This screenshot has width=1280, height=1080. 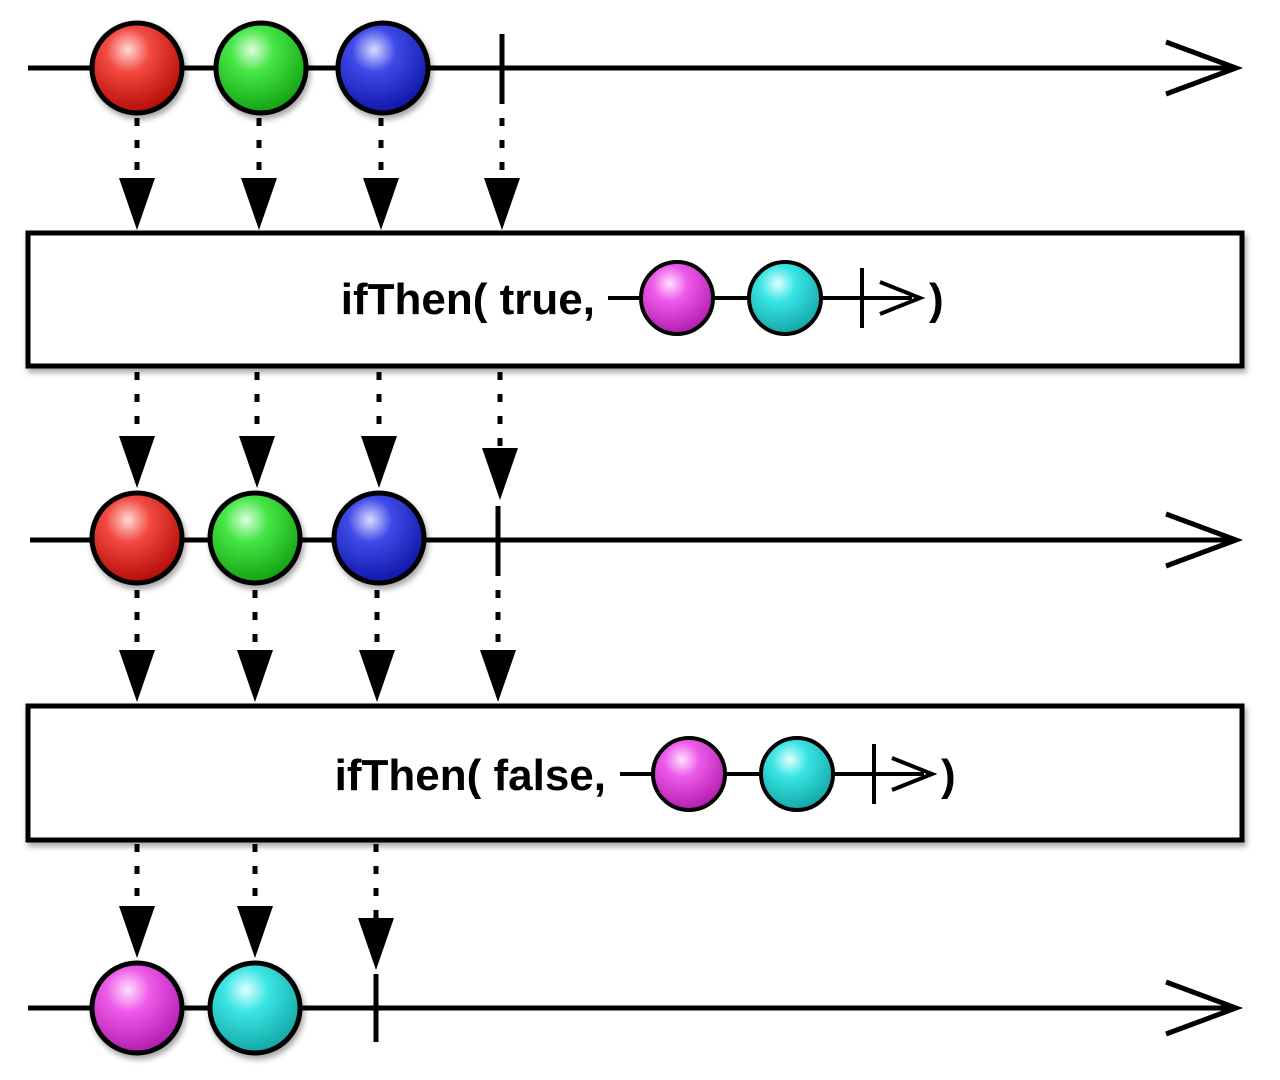 What do you see at coordinates (255, 1008) in the screenshot?
I see `result-marble-cyan` at bounding box center [255, 1008].